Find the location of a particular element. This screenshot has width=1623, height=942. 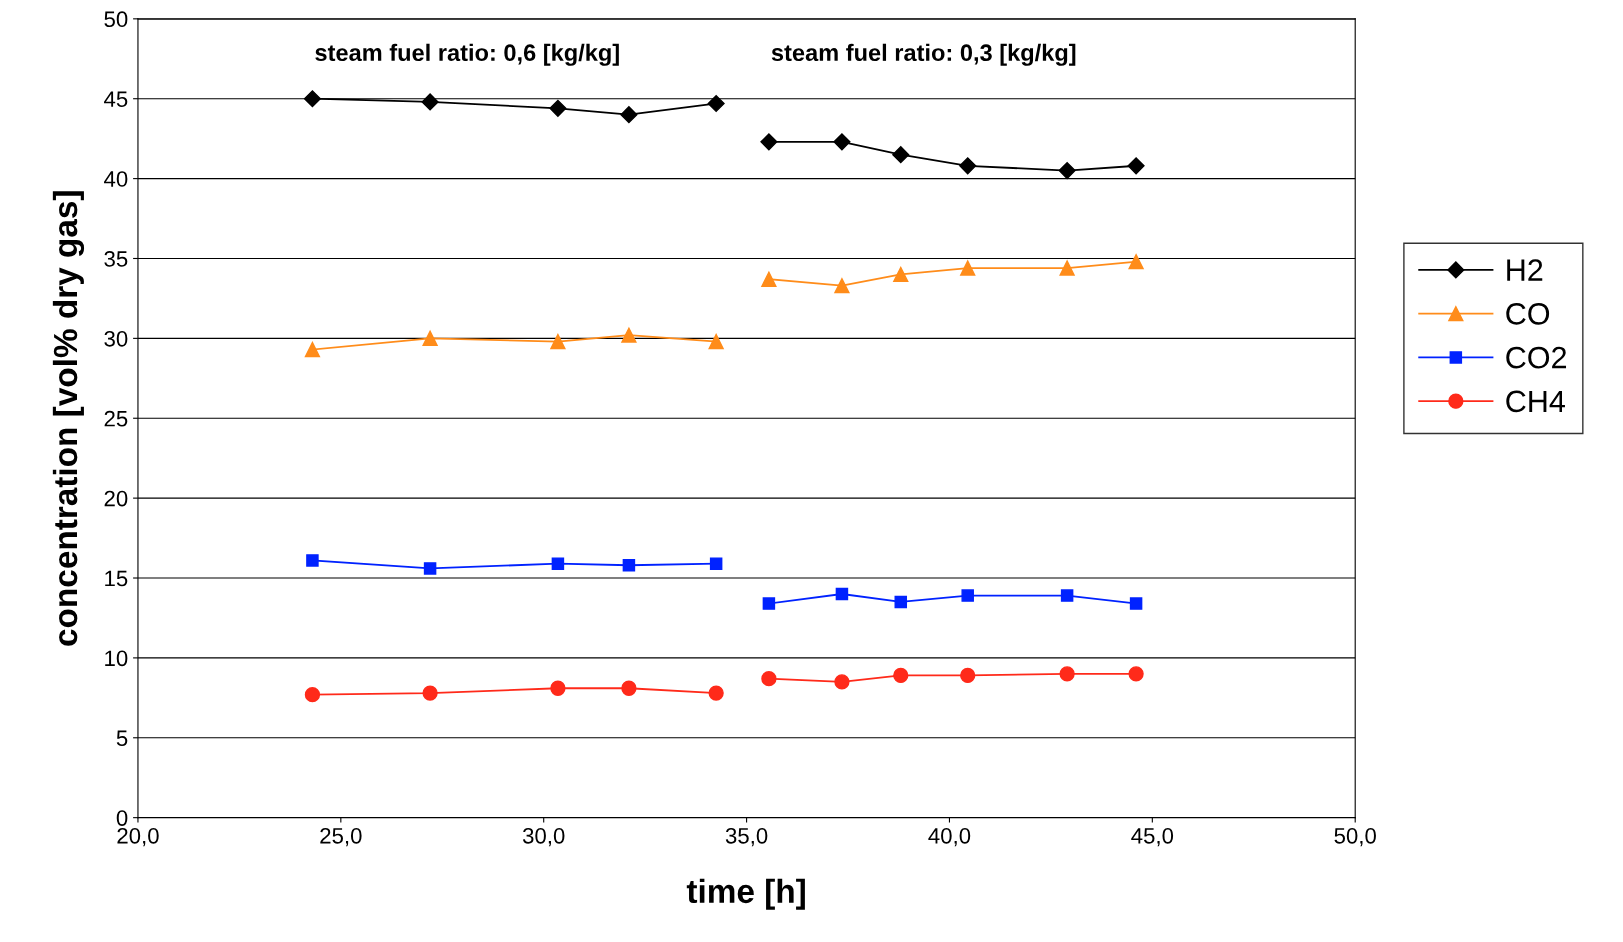

y-tick-label: 5 is located at coordinates (122, 738).